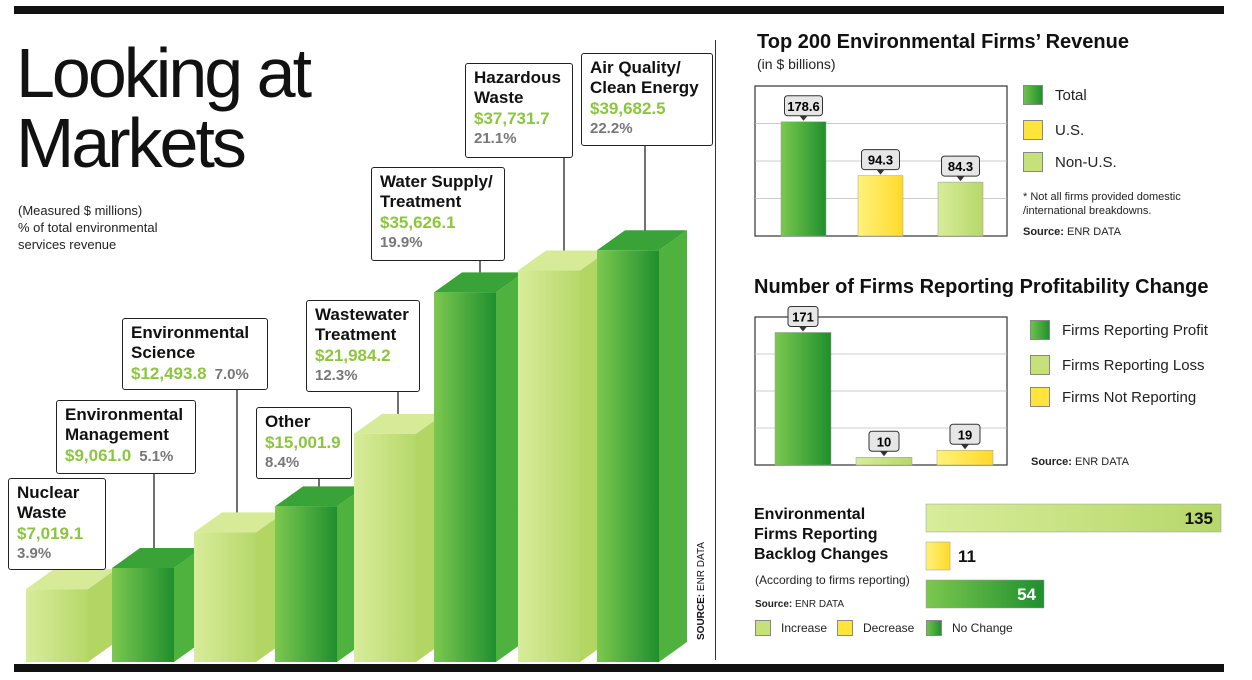  I want to click on legend-label: Total, so click(1071, 95).